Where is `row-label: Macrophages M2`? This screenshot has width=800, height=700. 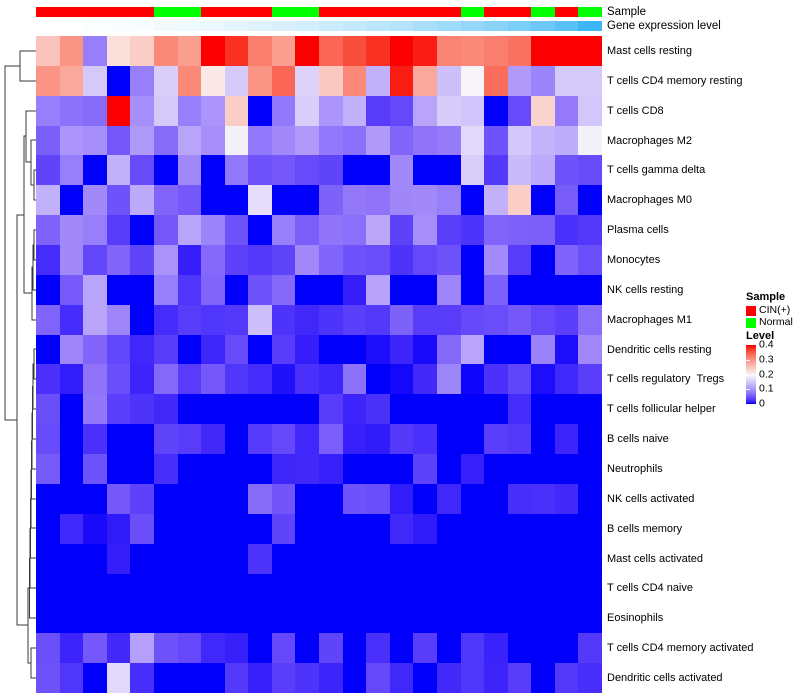
row-label: Macrophages M2 is located at coordinates (649, 140).